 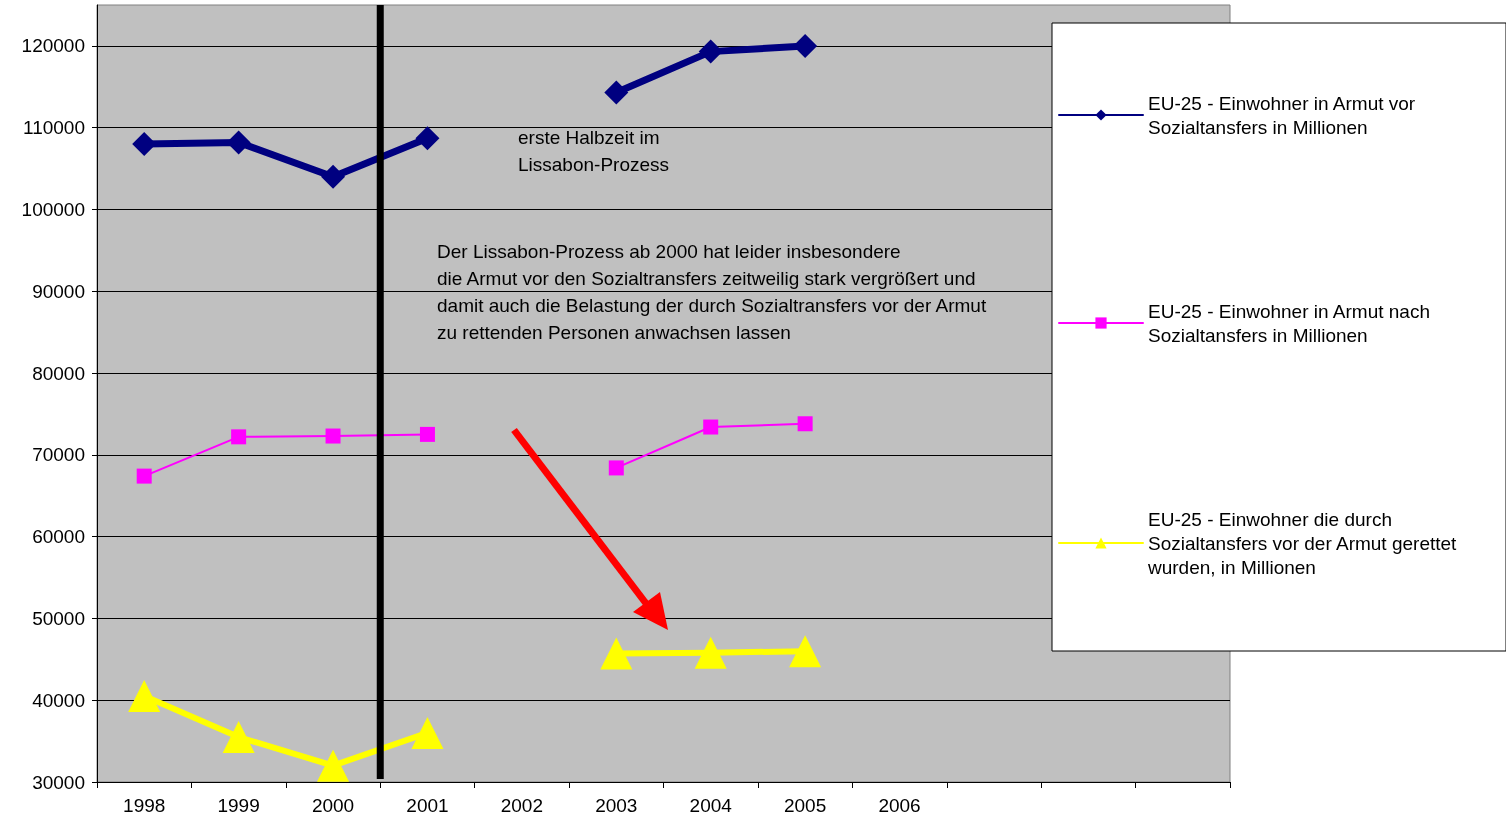 I want to click on legend-label: EU-25 - Einwohner in Armut nach Sozialtansfers in Millionen, so click(x=1292, y=323).